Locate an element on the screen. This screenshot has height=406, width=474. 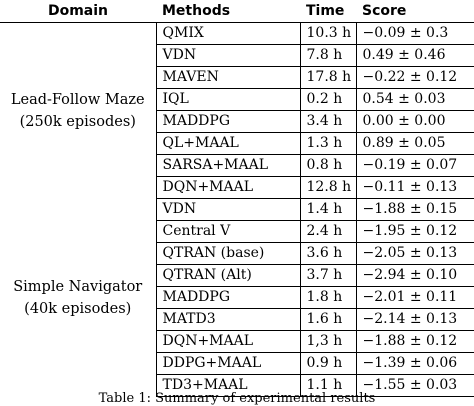
score-cell: −0.09 ± 0.3 is located at coordinates (414, 33).